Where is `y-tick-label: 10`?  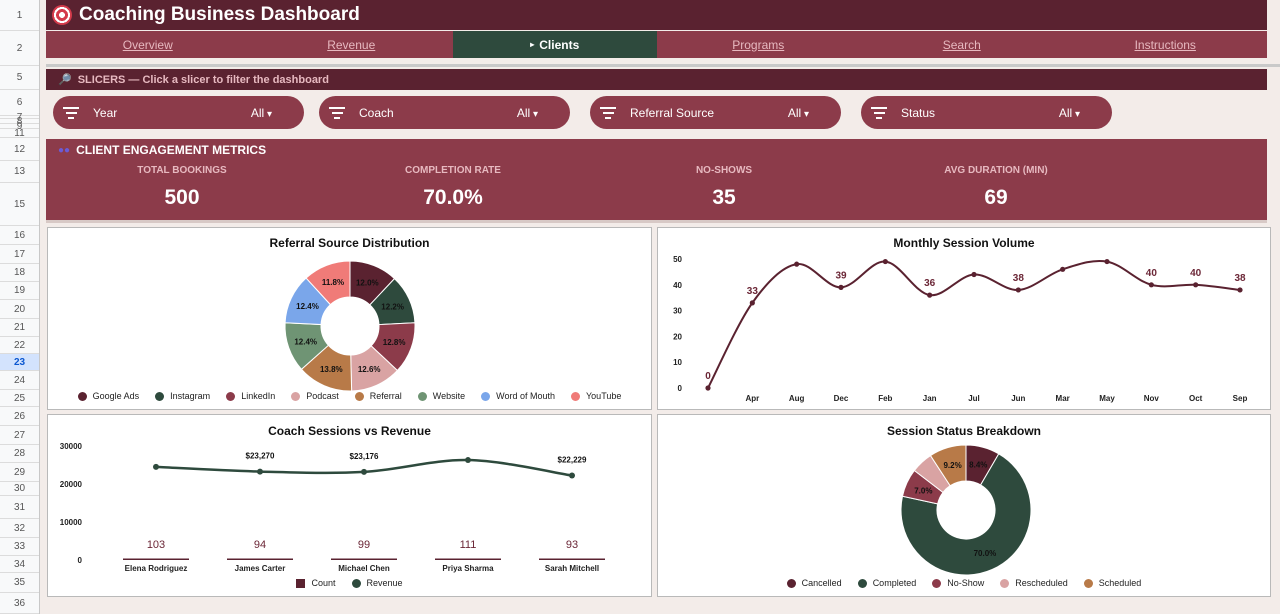 y-tick-label: 10 is located at coordinates (677, 362).